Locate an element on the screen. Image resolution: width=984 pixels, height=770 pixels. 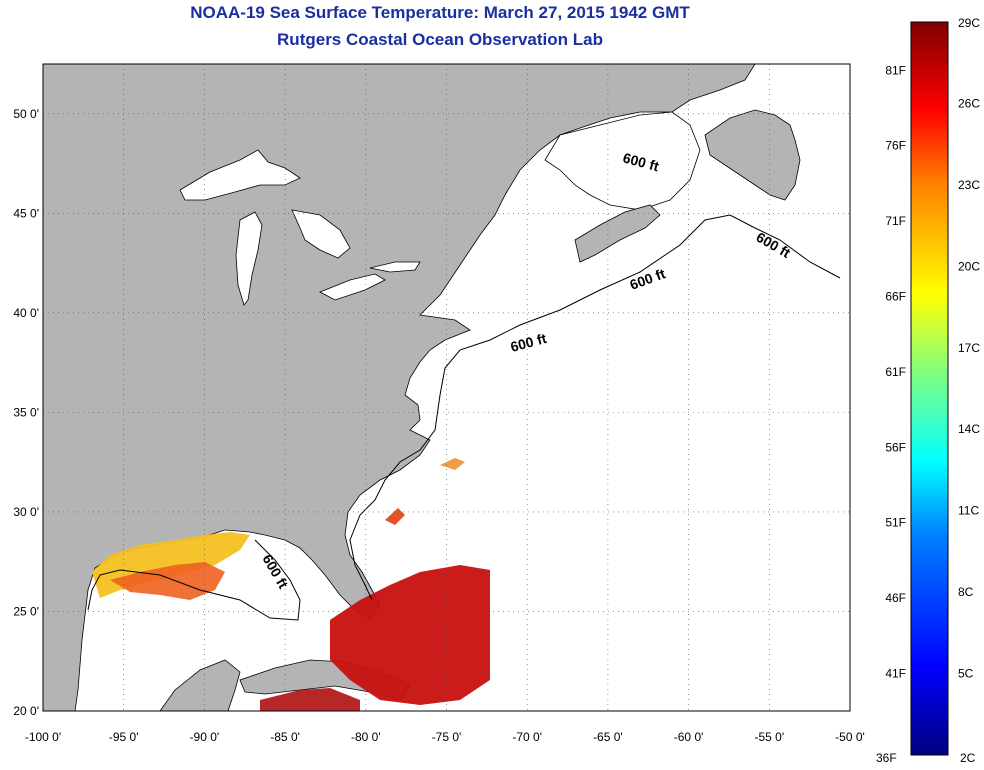
x-tick-label: -95 0' is located at coordinates (124, 737).